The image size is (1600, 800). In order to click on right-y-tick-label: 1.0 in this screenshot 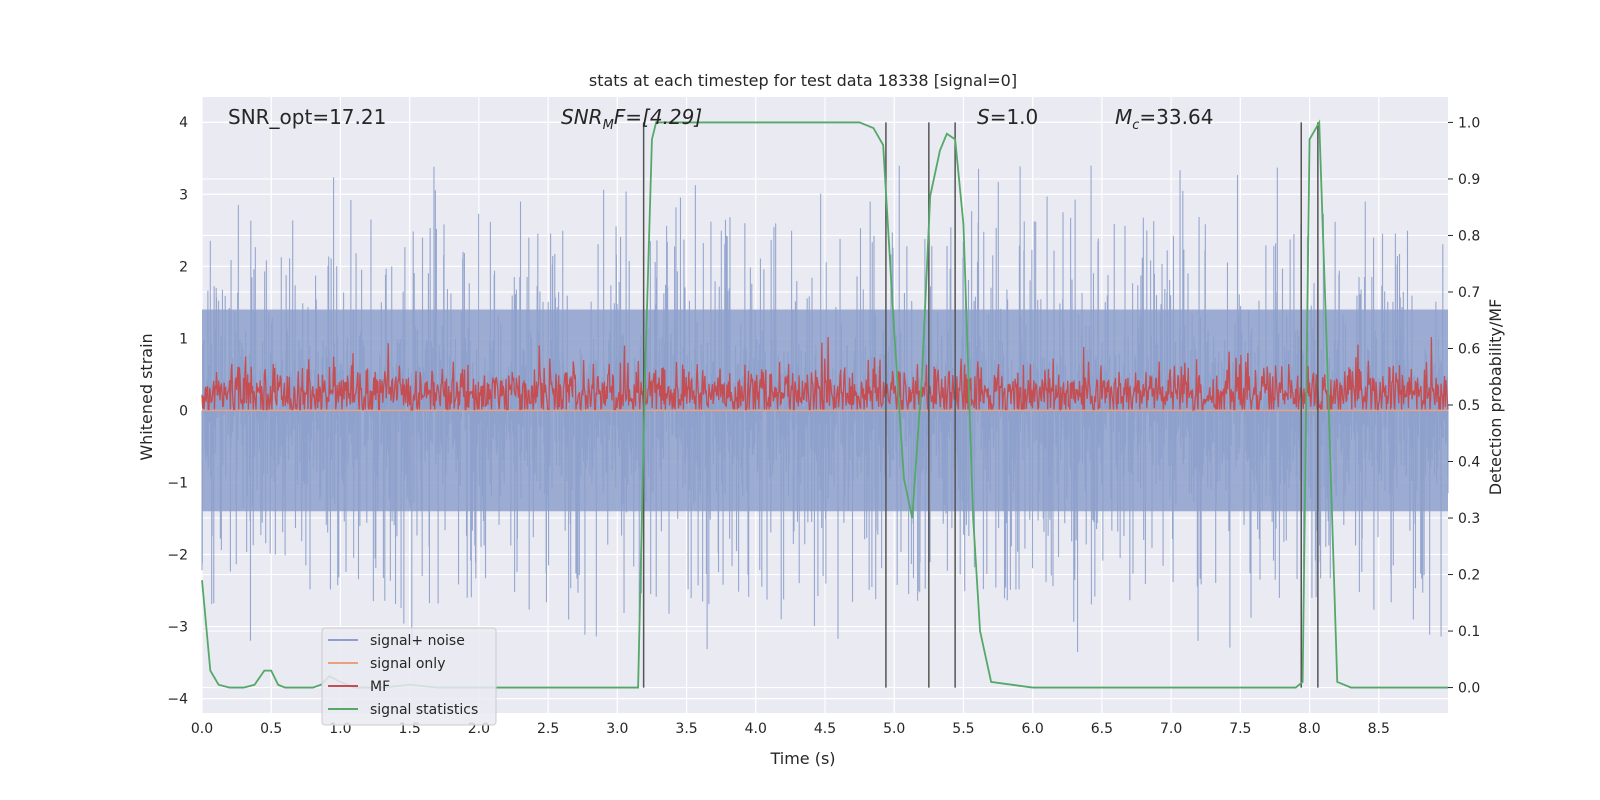, I will do `click(1469, 123)`.